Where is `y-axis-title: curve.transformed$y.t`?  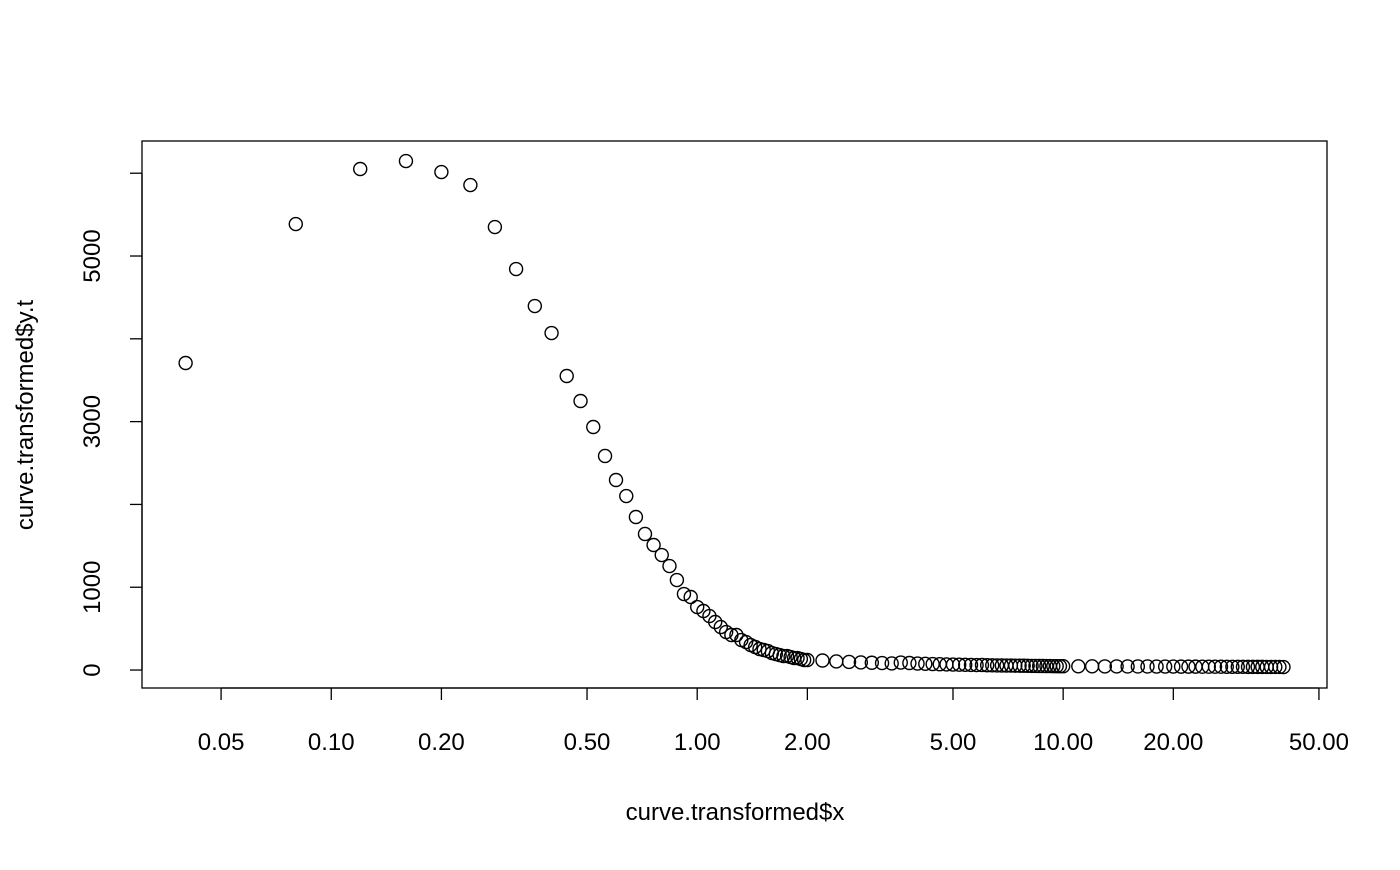
y-axis-title: curve.transformed$y.t is located at coordinates (25, 415).